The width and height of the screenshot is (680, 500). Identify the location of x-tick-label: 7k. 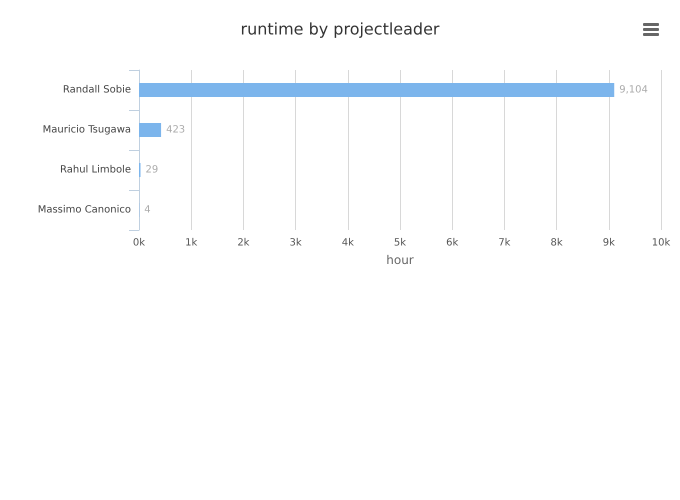
(504, 243).